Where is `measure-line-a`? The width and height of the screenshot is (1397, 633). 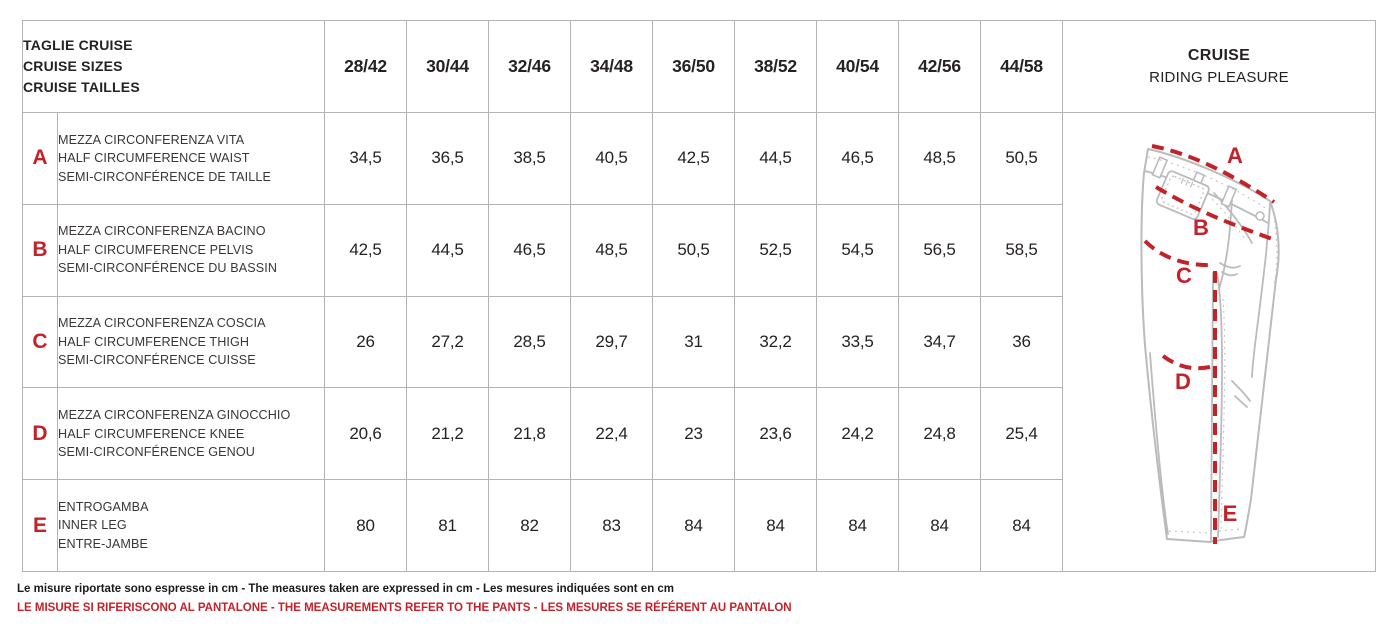 measure-line-a is located at coordinates (1213, 174).